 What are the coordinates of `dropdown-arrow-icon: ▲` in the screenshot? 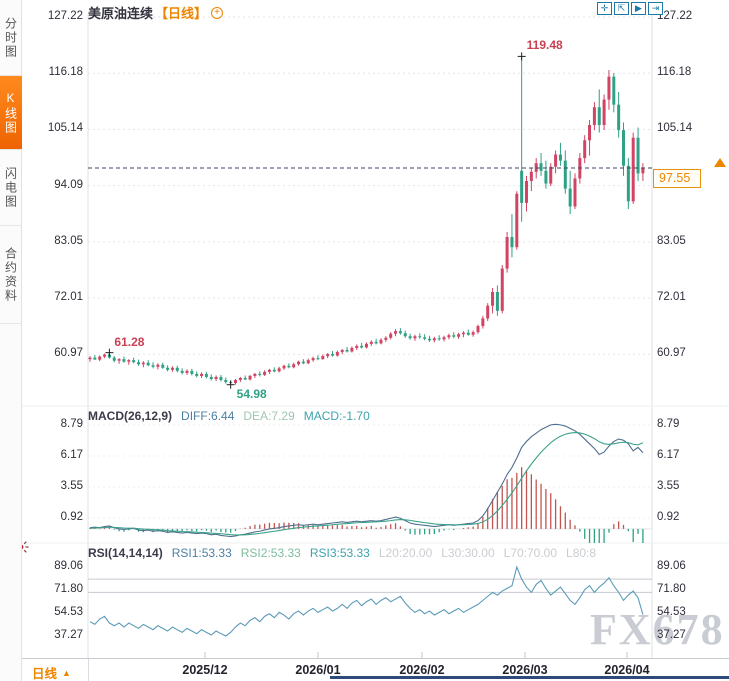 It's located at (66, 672).